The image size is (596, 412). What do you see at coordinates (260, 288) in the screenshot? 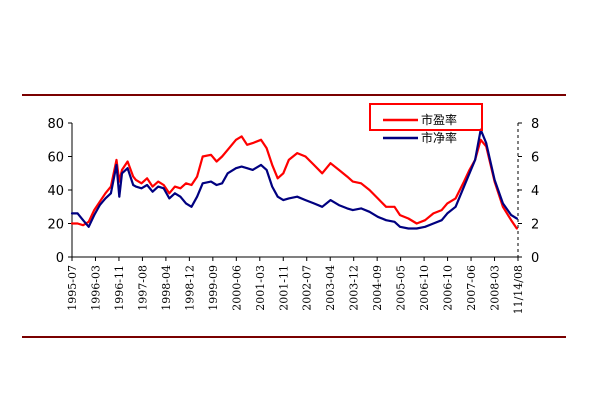
I see `x-tick-label: 2001-03` at bounding box center [260, 288].